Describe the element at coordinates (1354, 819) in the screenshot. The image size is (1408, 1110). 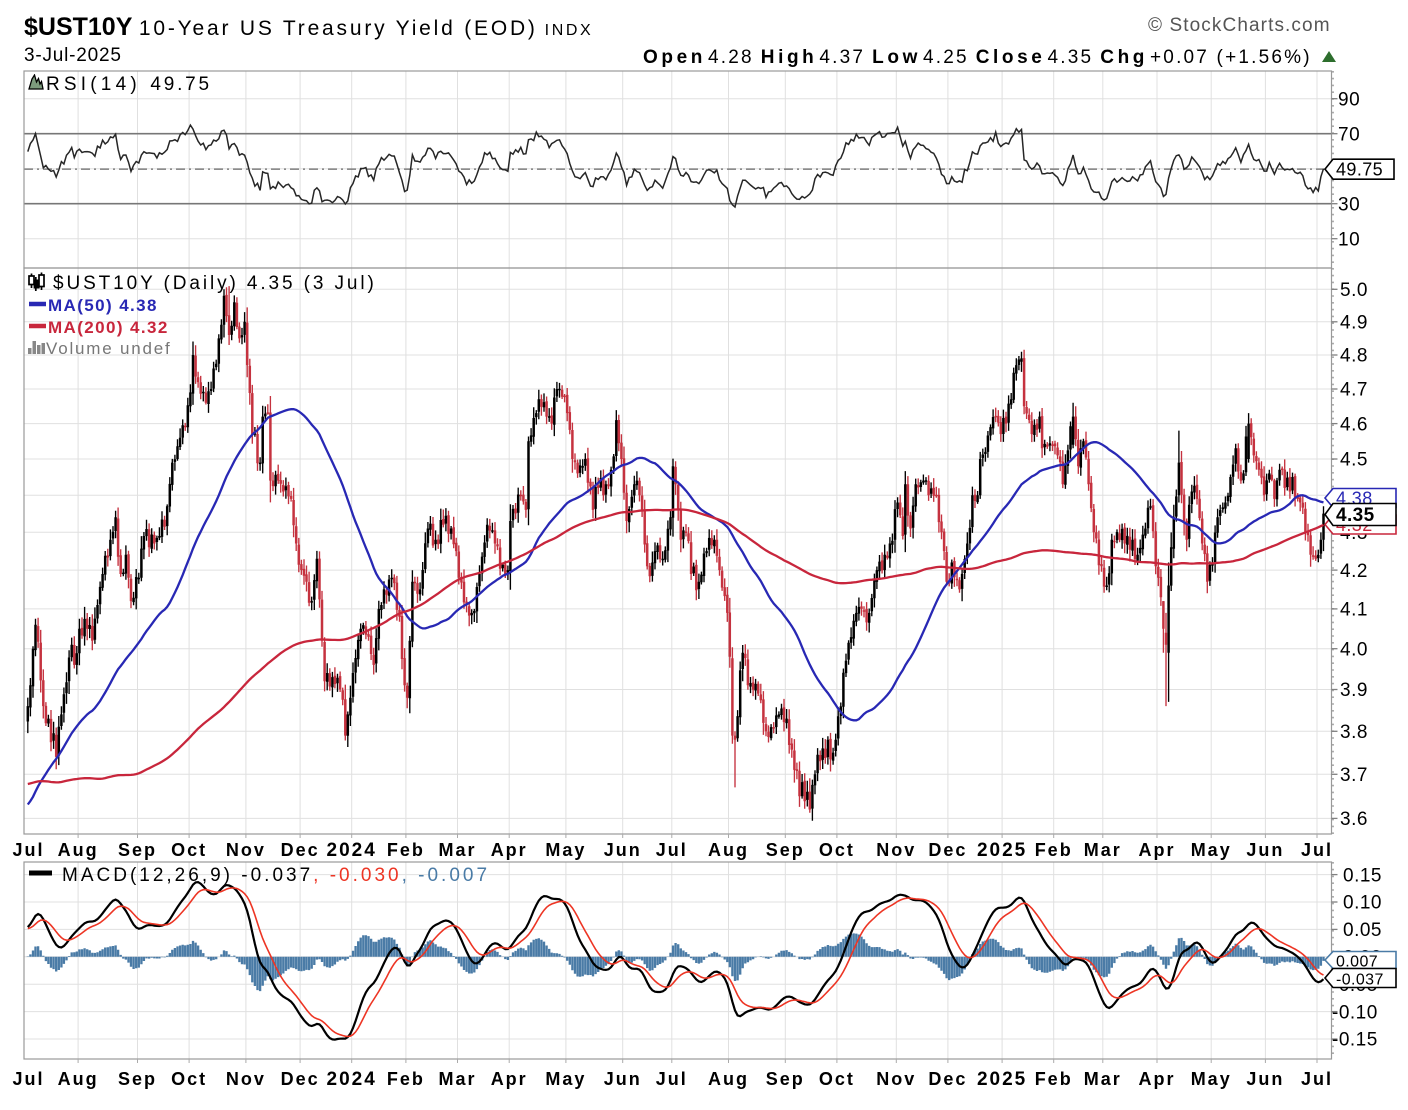
I see `svg-text: 3.6` at that location.